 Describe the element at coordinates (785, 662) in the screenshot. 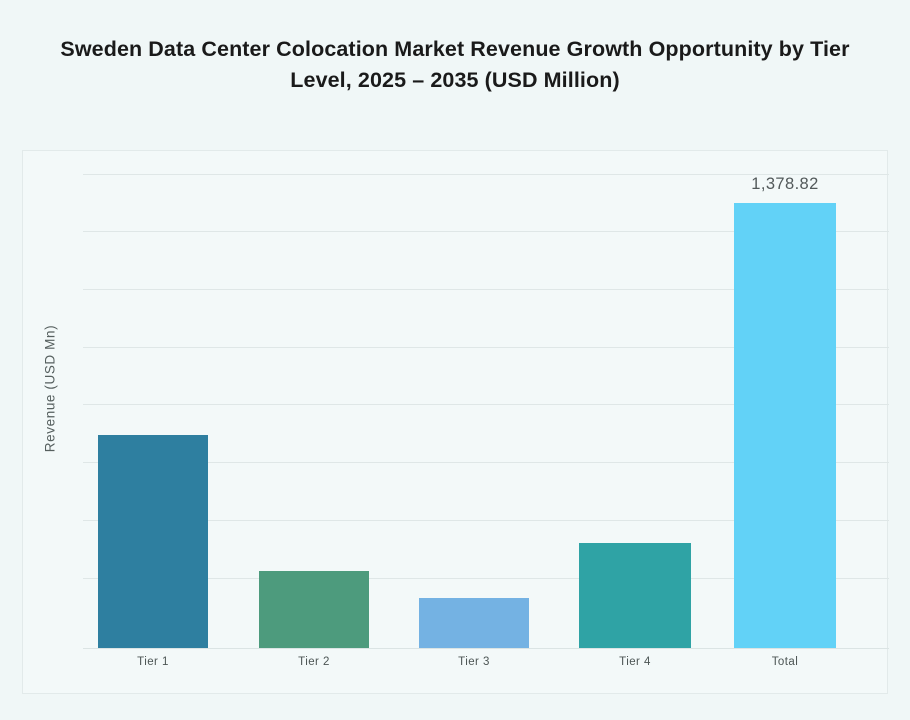

I see `x-axis-label-total: Total` at that location.